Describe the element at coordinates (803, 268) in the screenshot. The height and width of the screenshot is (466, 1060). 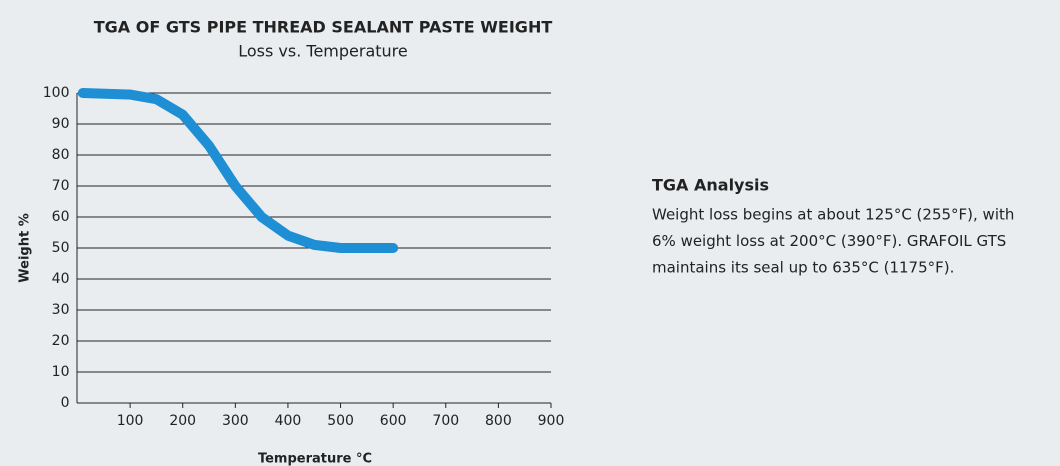
I see `aside-text: maintains its seal up to 635°C (1175°F).` at that location.